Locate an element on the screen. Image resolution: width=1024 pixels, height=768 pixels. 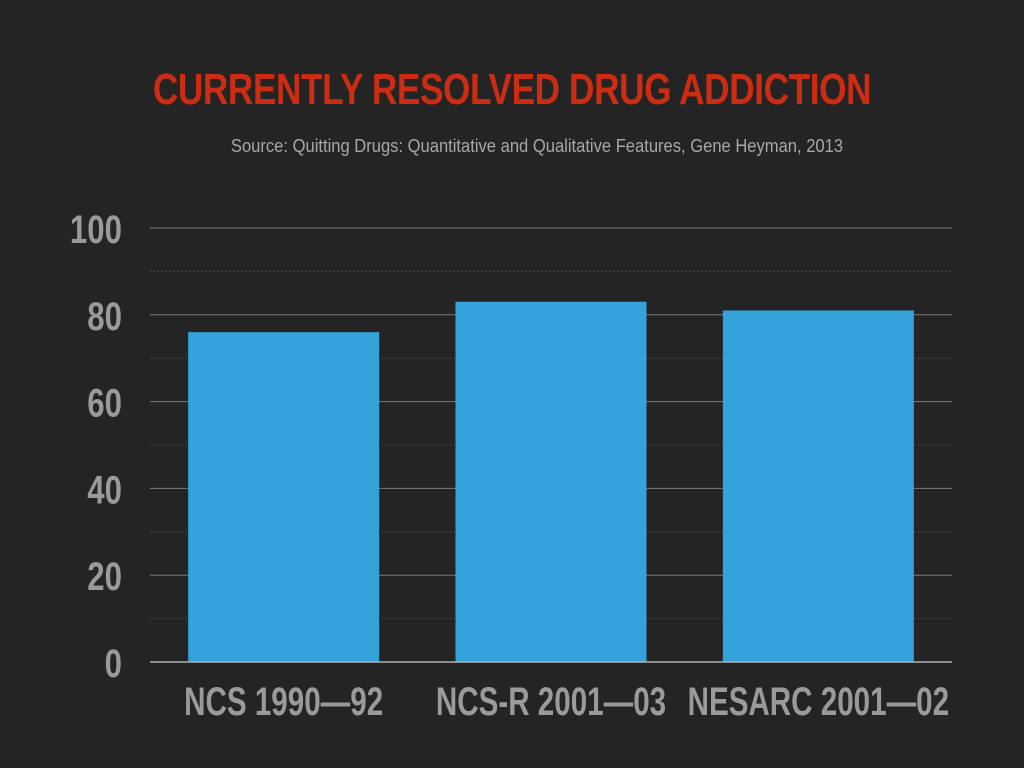
chart-title: CURRENTLY RESOLVED DRUG ADDICTION is located at coordinates (512, 89).